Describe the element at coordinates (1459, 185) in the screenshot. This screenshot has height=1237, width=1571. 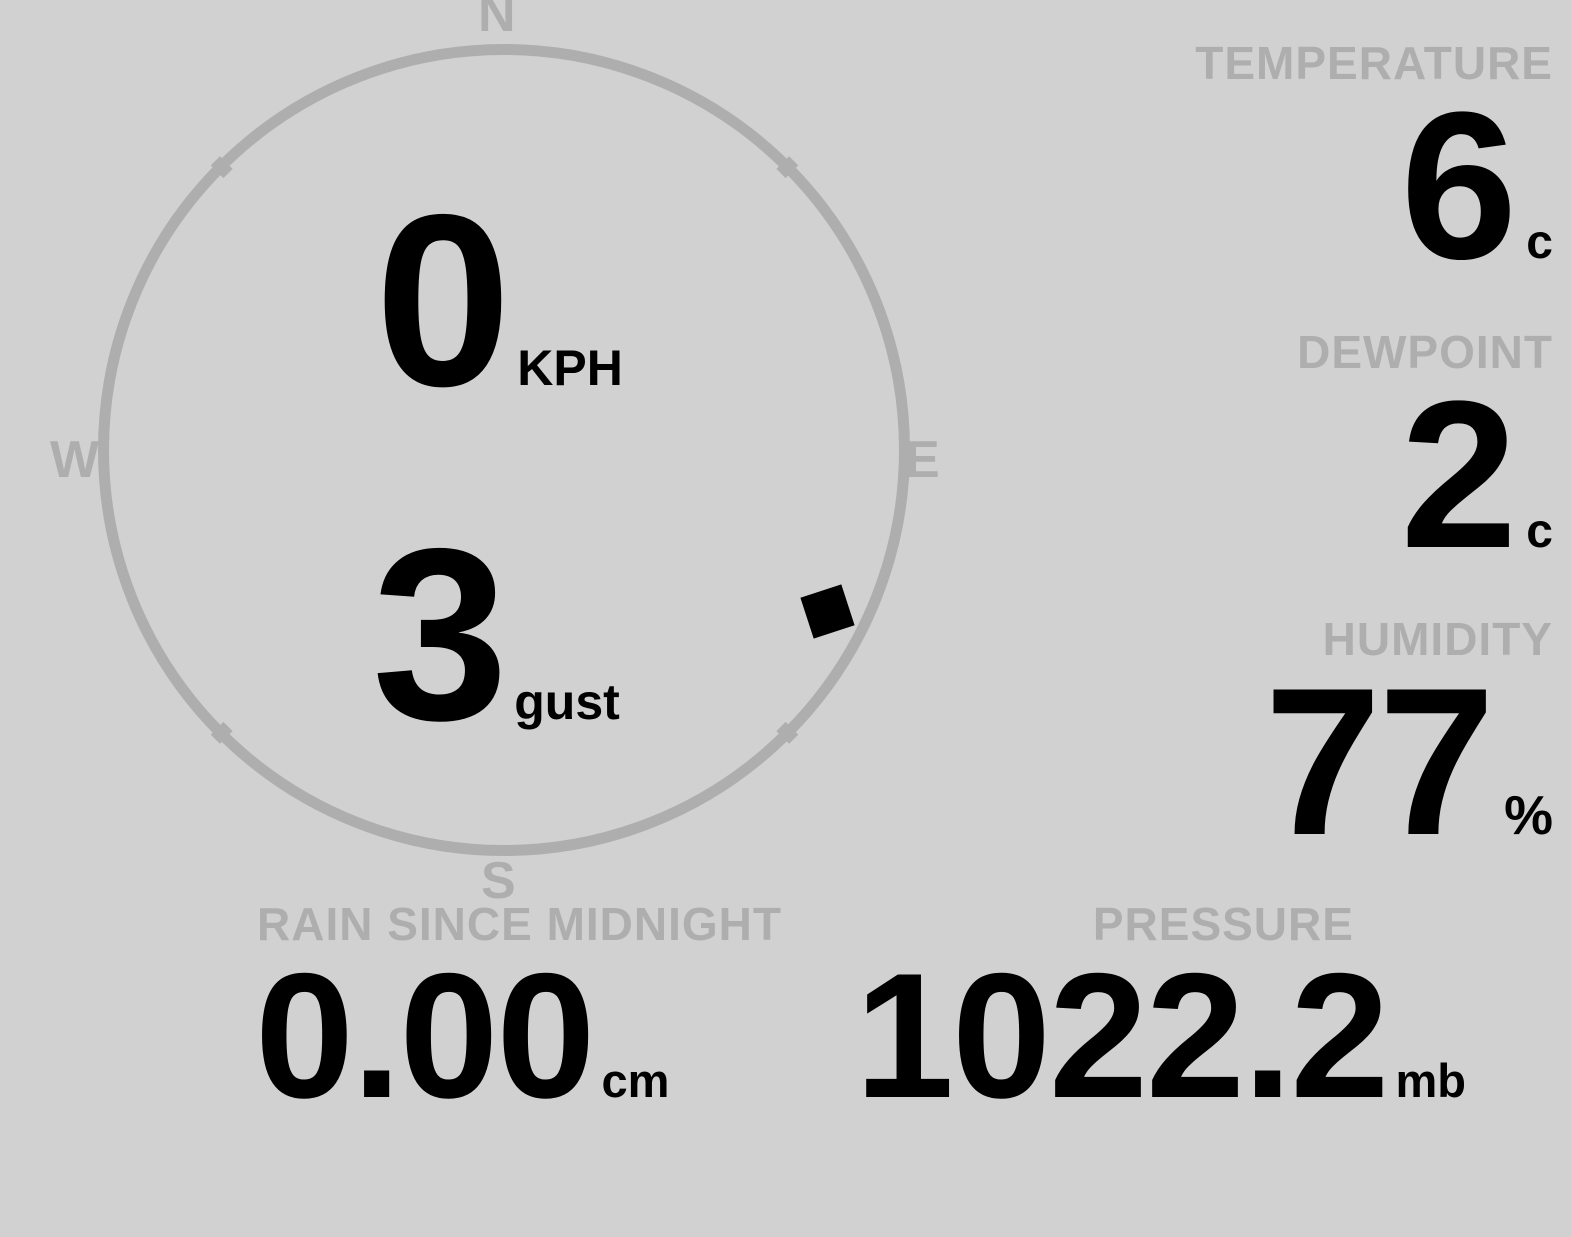
I see `metric-temperature-value: 6` at that location.